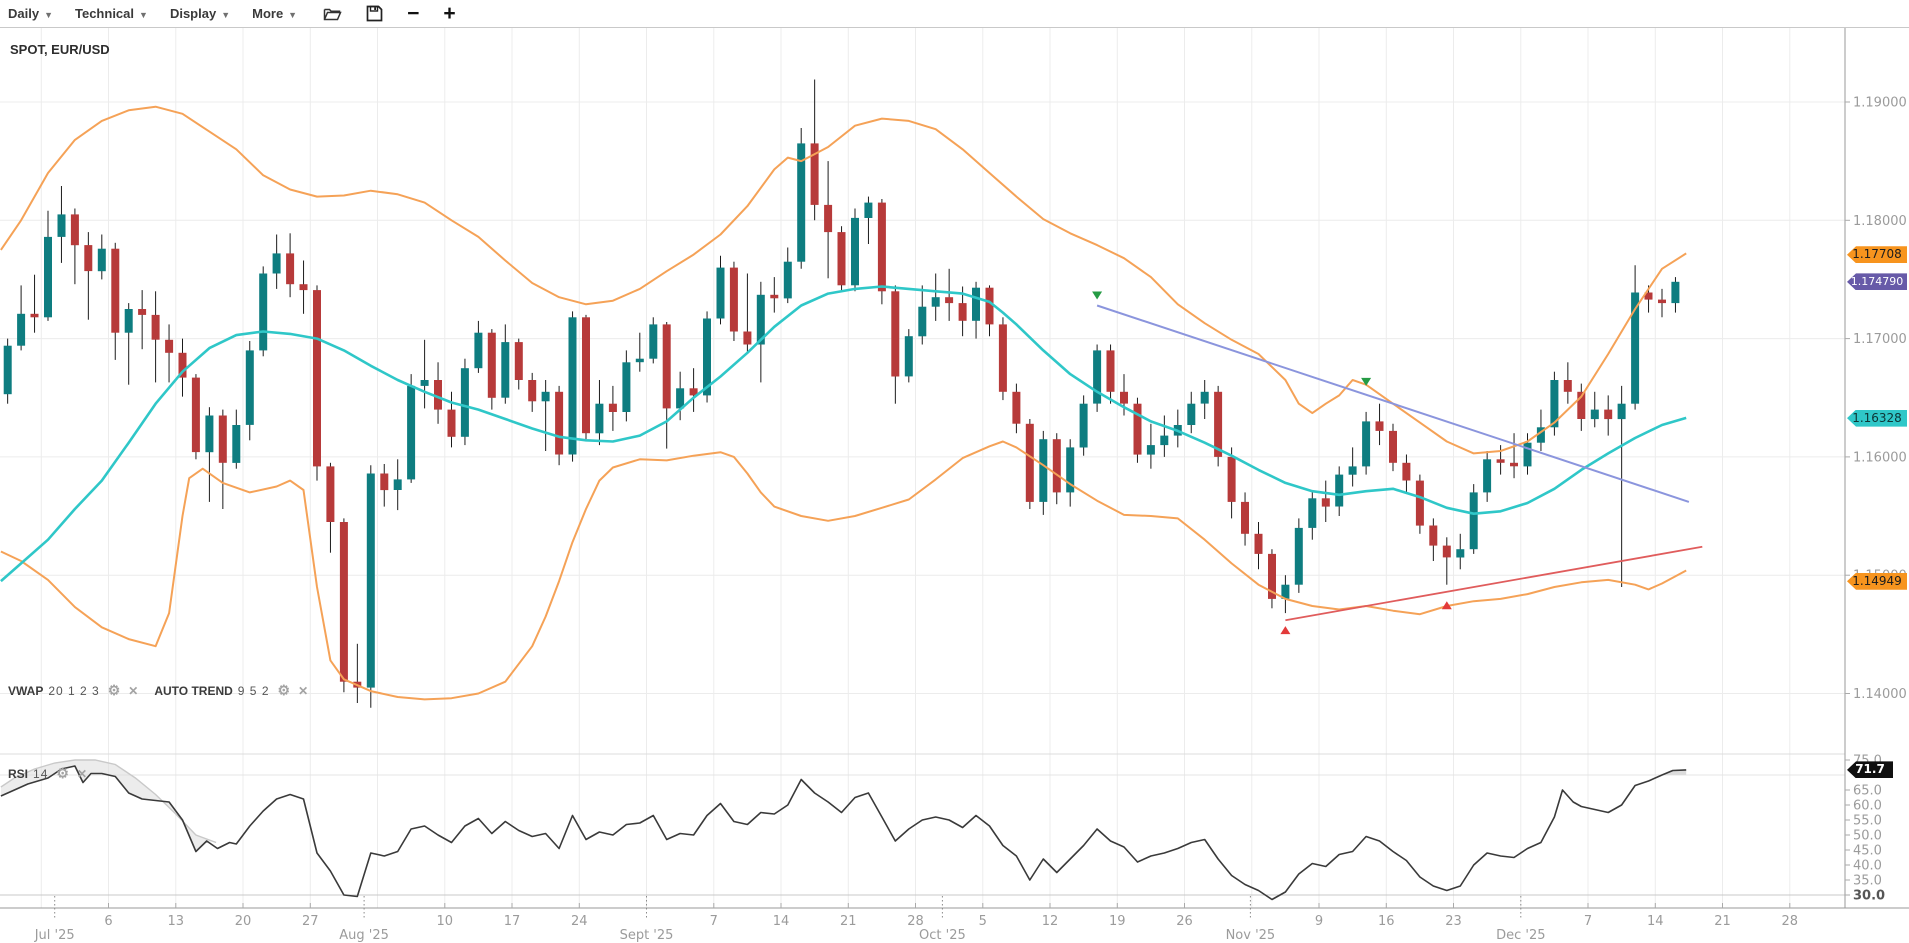 The width and height of the screenshot is (1909, 943). Describe the element at coordinates (1453, 921) in the screenshot. I see `week-axis-label: 23` at that location.